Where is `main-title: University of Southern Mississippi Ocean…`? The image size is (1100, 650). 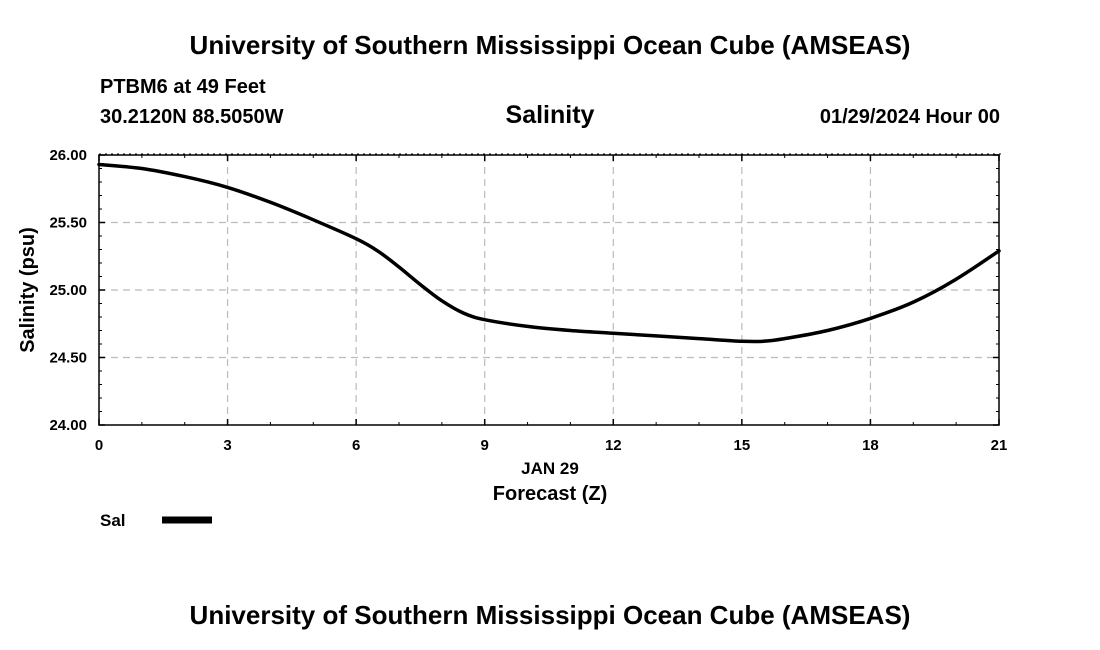
main-title: University of Southern Mississippi Ocean… is located at coordinates (550, 45).